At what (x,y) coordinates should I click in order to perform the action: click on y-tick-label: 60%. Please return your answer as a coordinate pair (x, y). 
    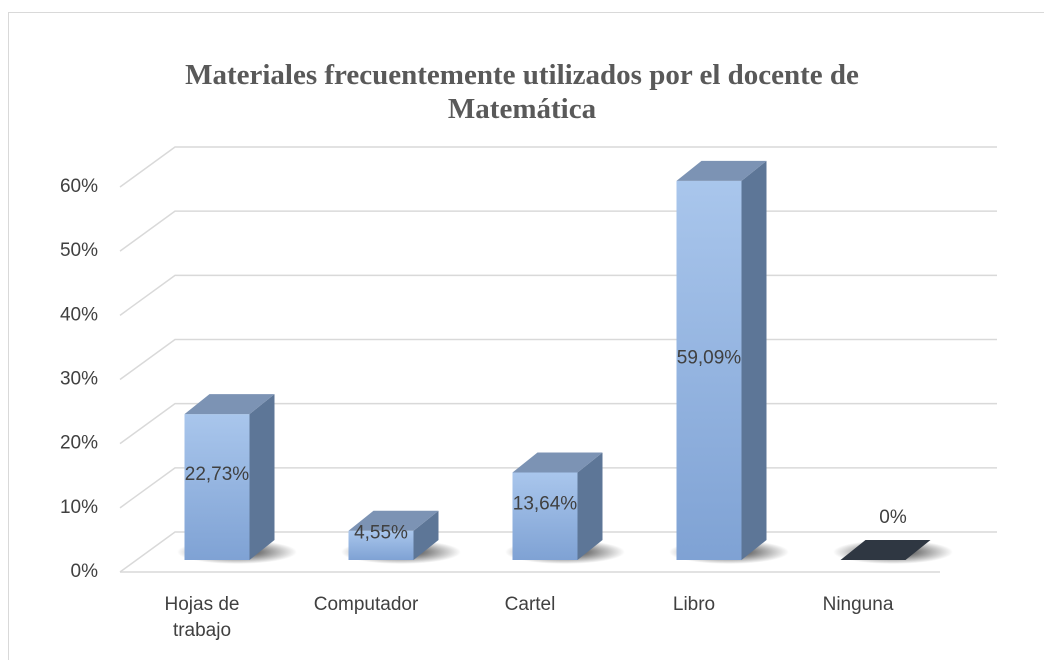
    Looking at the image, I should click on (79, 186).